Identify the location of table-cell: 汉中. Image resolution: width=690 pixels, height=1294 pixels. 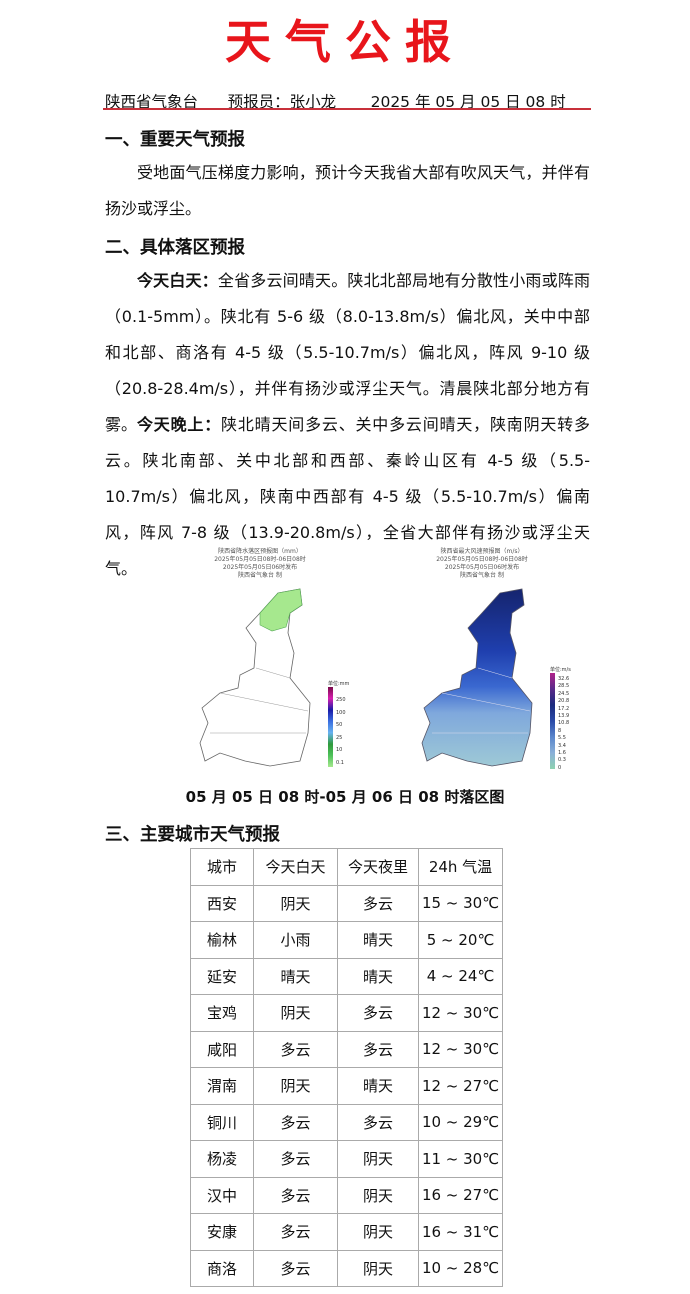
(222, 1195).